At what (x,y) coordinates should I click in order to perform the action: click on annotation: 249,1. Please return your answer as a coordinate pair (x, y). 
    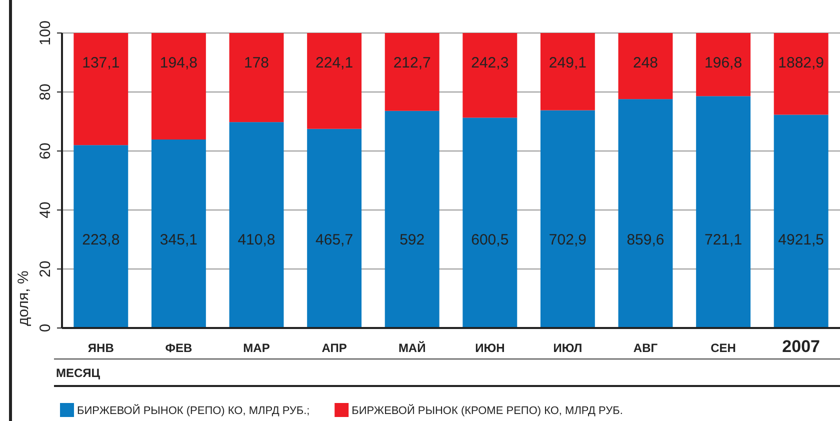
    Looking at the image, I should click on (567, 63).